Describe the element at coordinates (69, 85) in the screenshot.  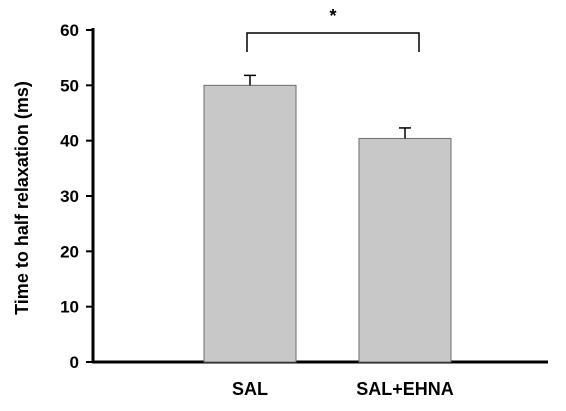
I see `y-tick-label: 50` at that location.